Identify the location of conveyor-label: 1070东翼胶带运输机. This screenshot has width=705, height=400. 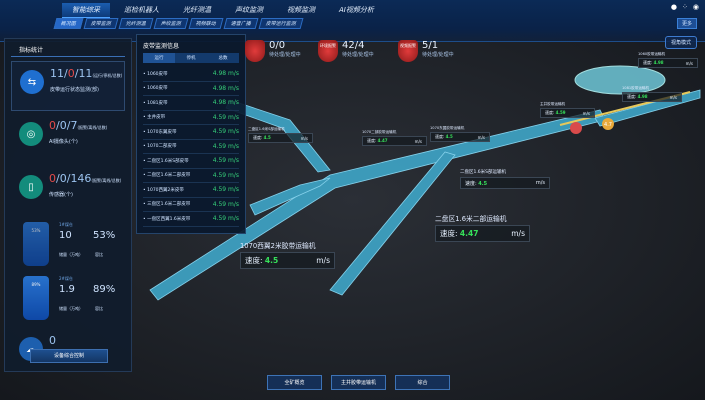
(447, 128).